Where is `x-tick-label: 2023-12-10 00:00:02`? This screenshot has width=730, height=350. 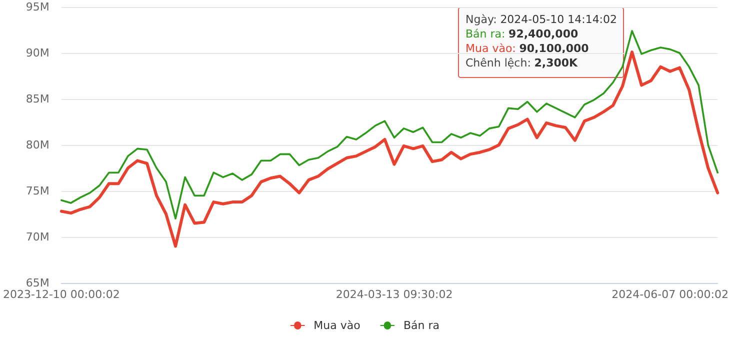 x-tick-label: 2023-12-10 00:00:02 is located at coordinates (61, 294).